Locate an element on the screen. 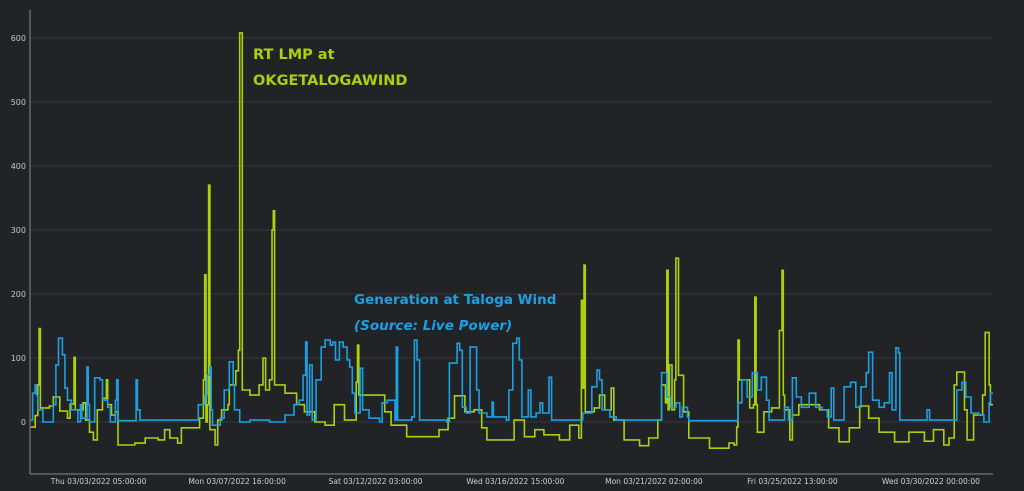 The width and height of the screenshot is (1024, 491). x-tick-label: Wed 03/30/2022 00:00:00 is located at coordinates (931, 481).